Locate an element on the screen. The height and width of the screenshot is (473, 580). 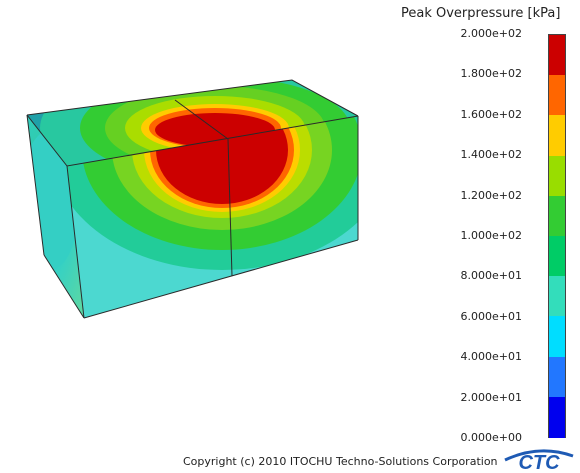
logo-text: CTC is located at coordinates (539, 461).